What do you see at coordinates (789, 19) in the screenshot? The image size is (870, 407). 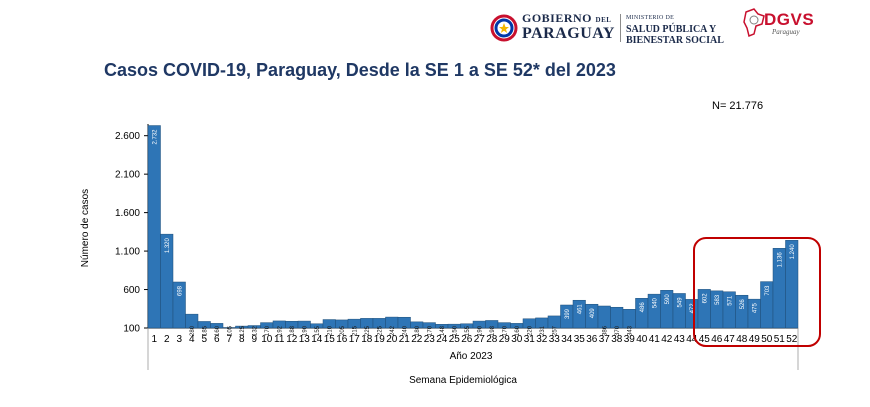 I see `dgvs-text: DGVS` at bounding box center [789, 19].